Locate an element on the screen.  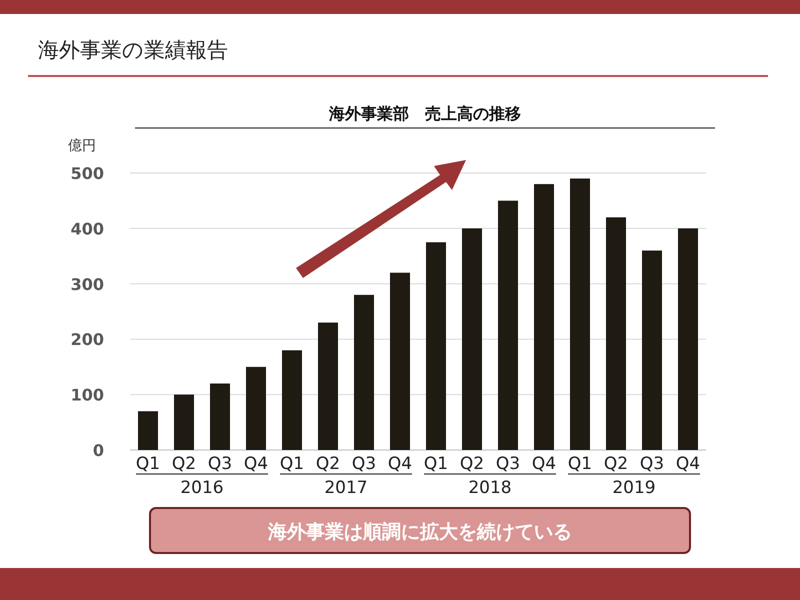
text: 2017 is located at coordinates (346, 488).